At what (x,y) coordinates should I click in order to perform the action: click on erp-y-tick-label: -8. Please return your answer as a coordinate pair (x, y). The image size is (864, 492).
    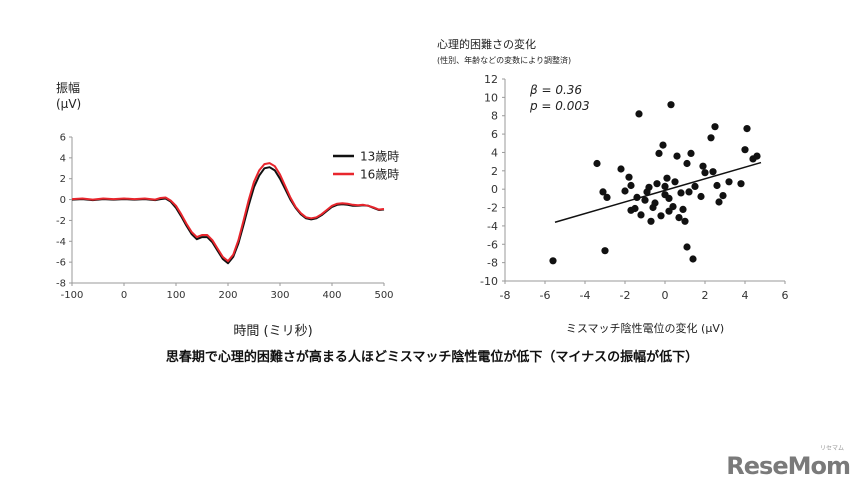
    Looking at the image, I should click on (61, 284).